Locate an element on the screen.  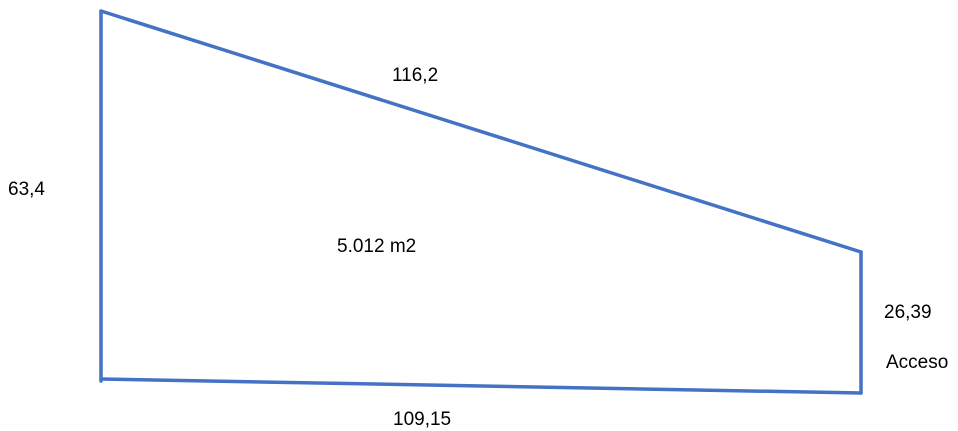
plot-side-bottom is located at coordinates (481, 386).